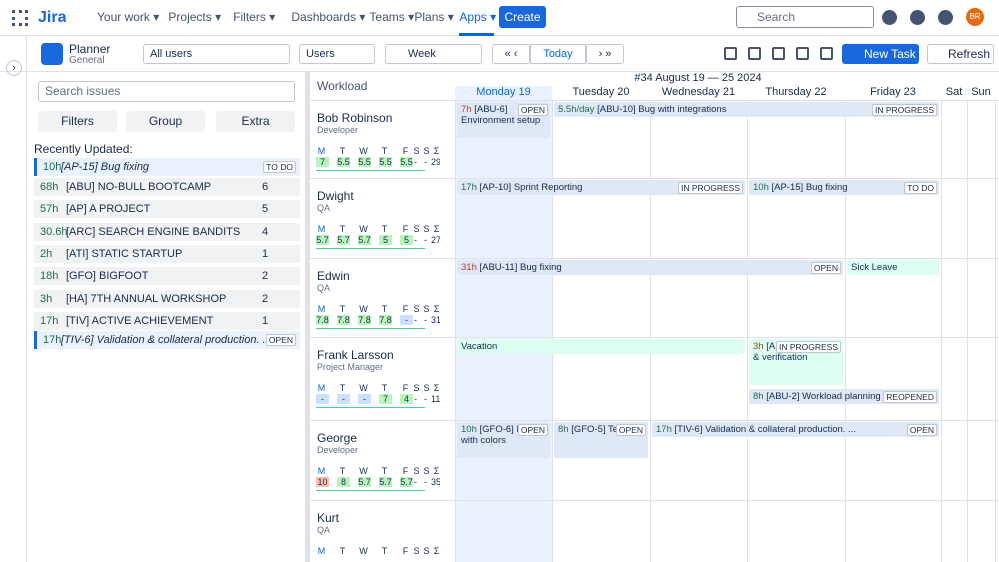  I want to click on task: 10h [GFO-6] Bug with colors OPEN, so click(503, 440).